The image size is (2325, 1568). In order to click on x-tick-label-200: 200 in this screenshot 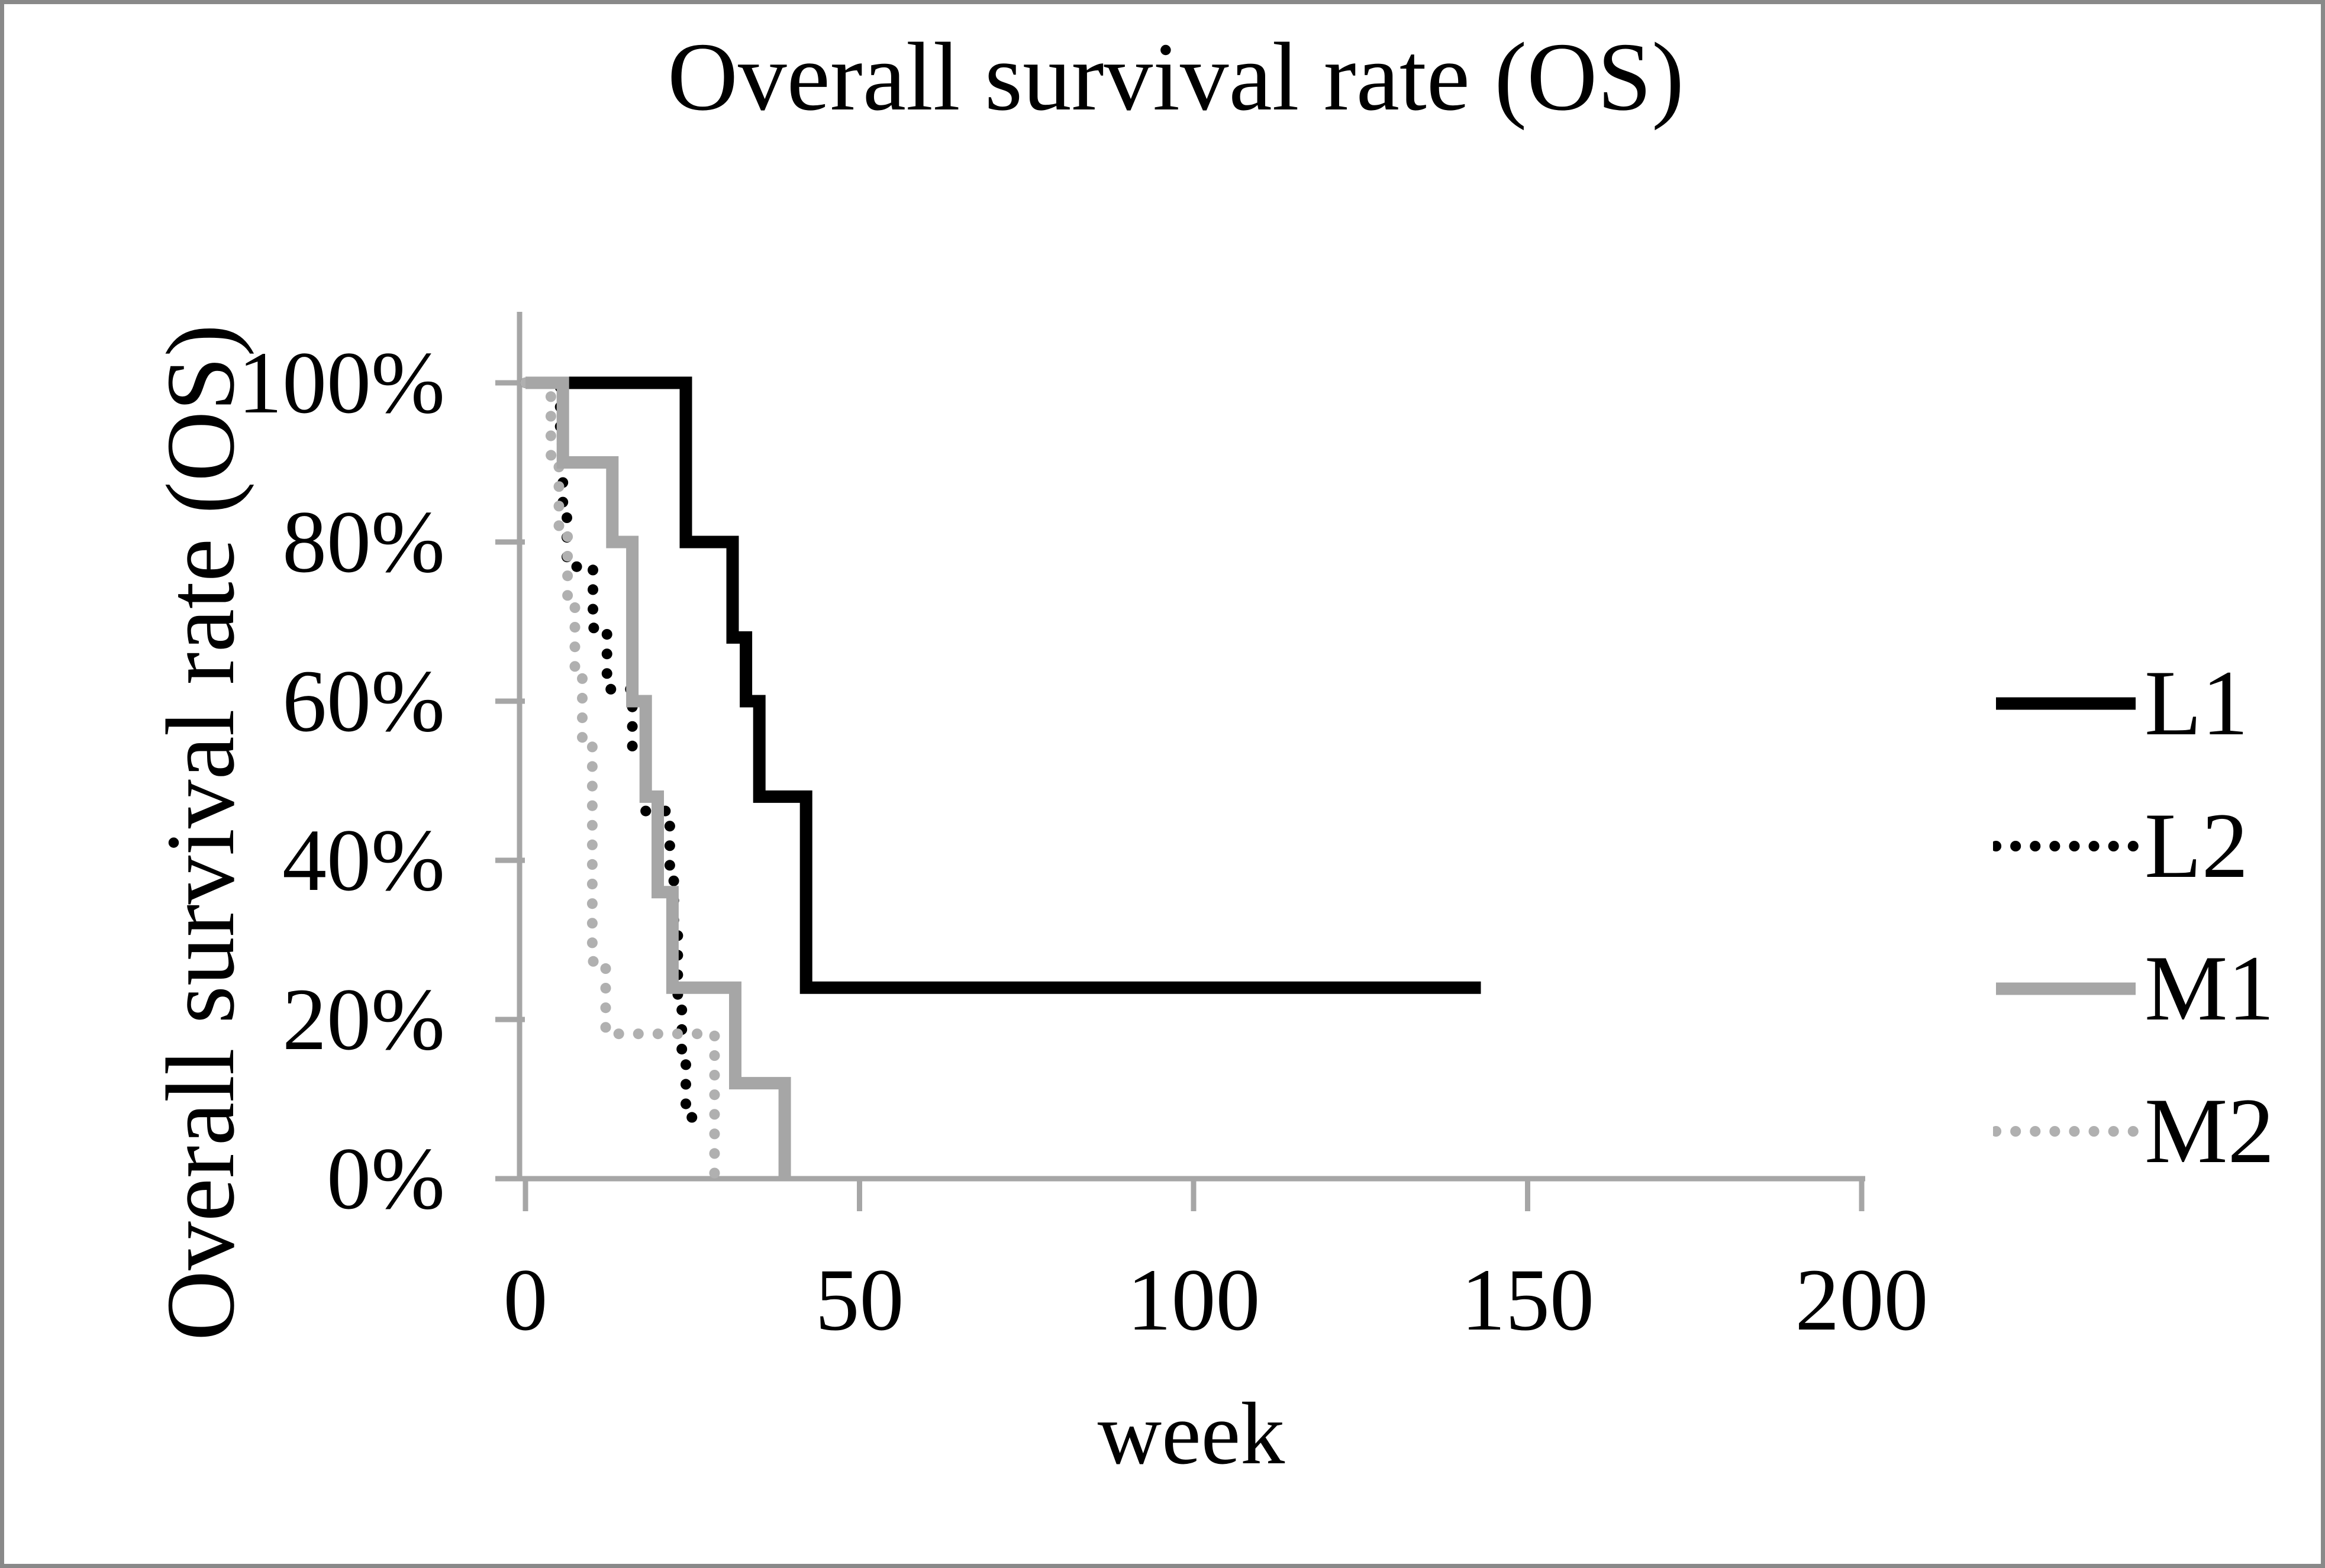, I will do `click(1862, 1300)`.